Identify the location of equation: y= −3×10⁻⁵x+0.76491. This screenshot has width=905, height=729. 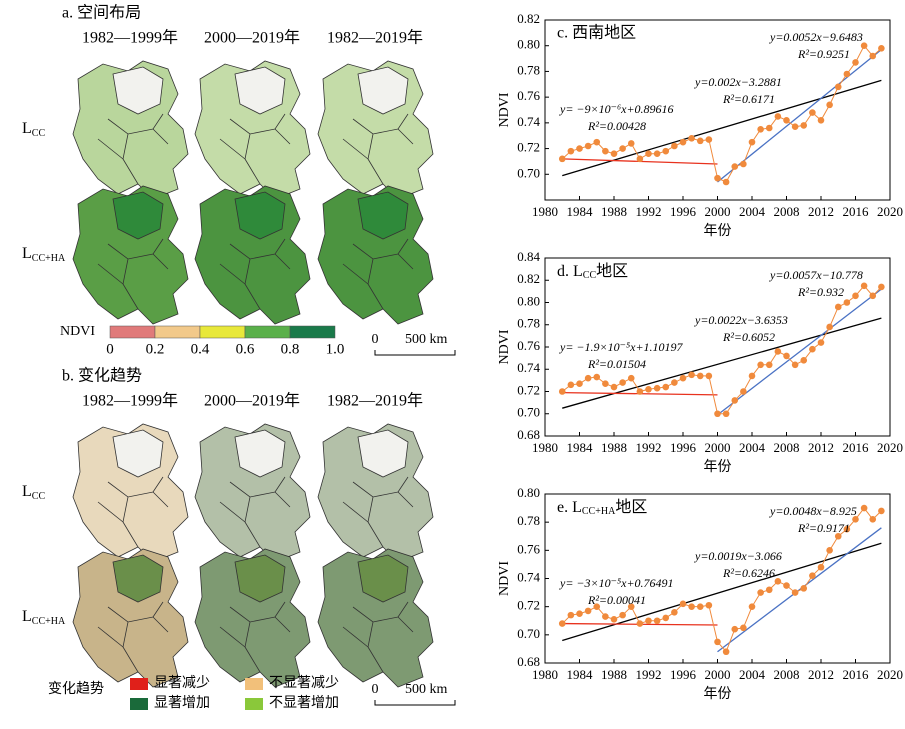
(616, 583).